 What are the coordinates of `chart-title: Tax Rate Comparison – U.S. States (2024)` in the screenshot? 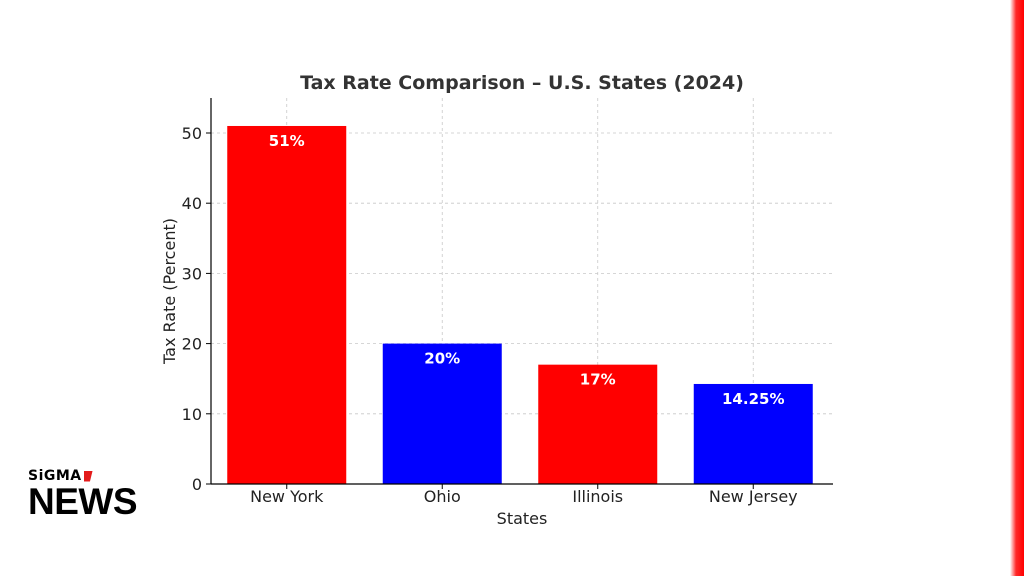 It's located at (522, 83).